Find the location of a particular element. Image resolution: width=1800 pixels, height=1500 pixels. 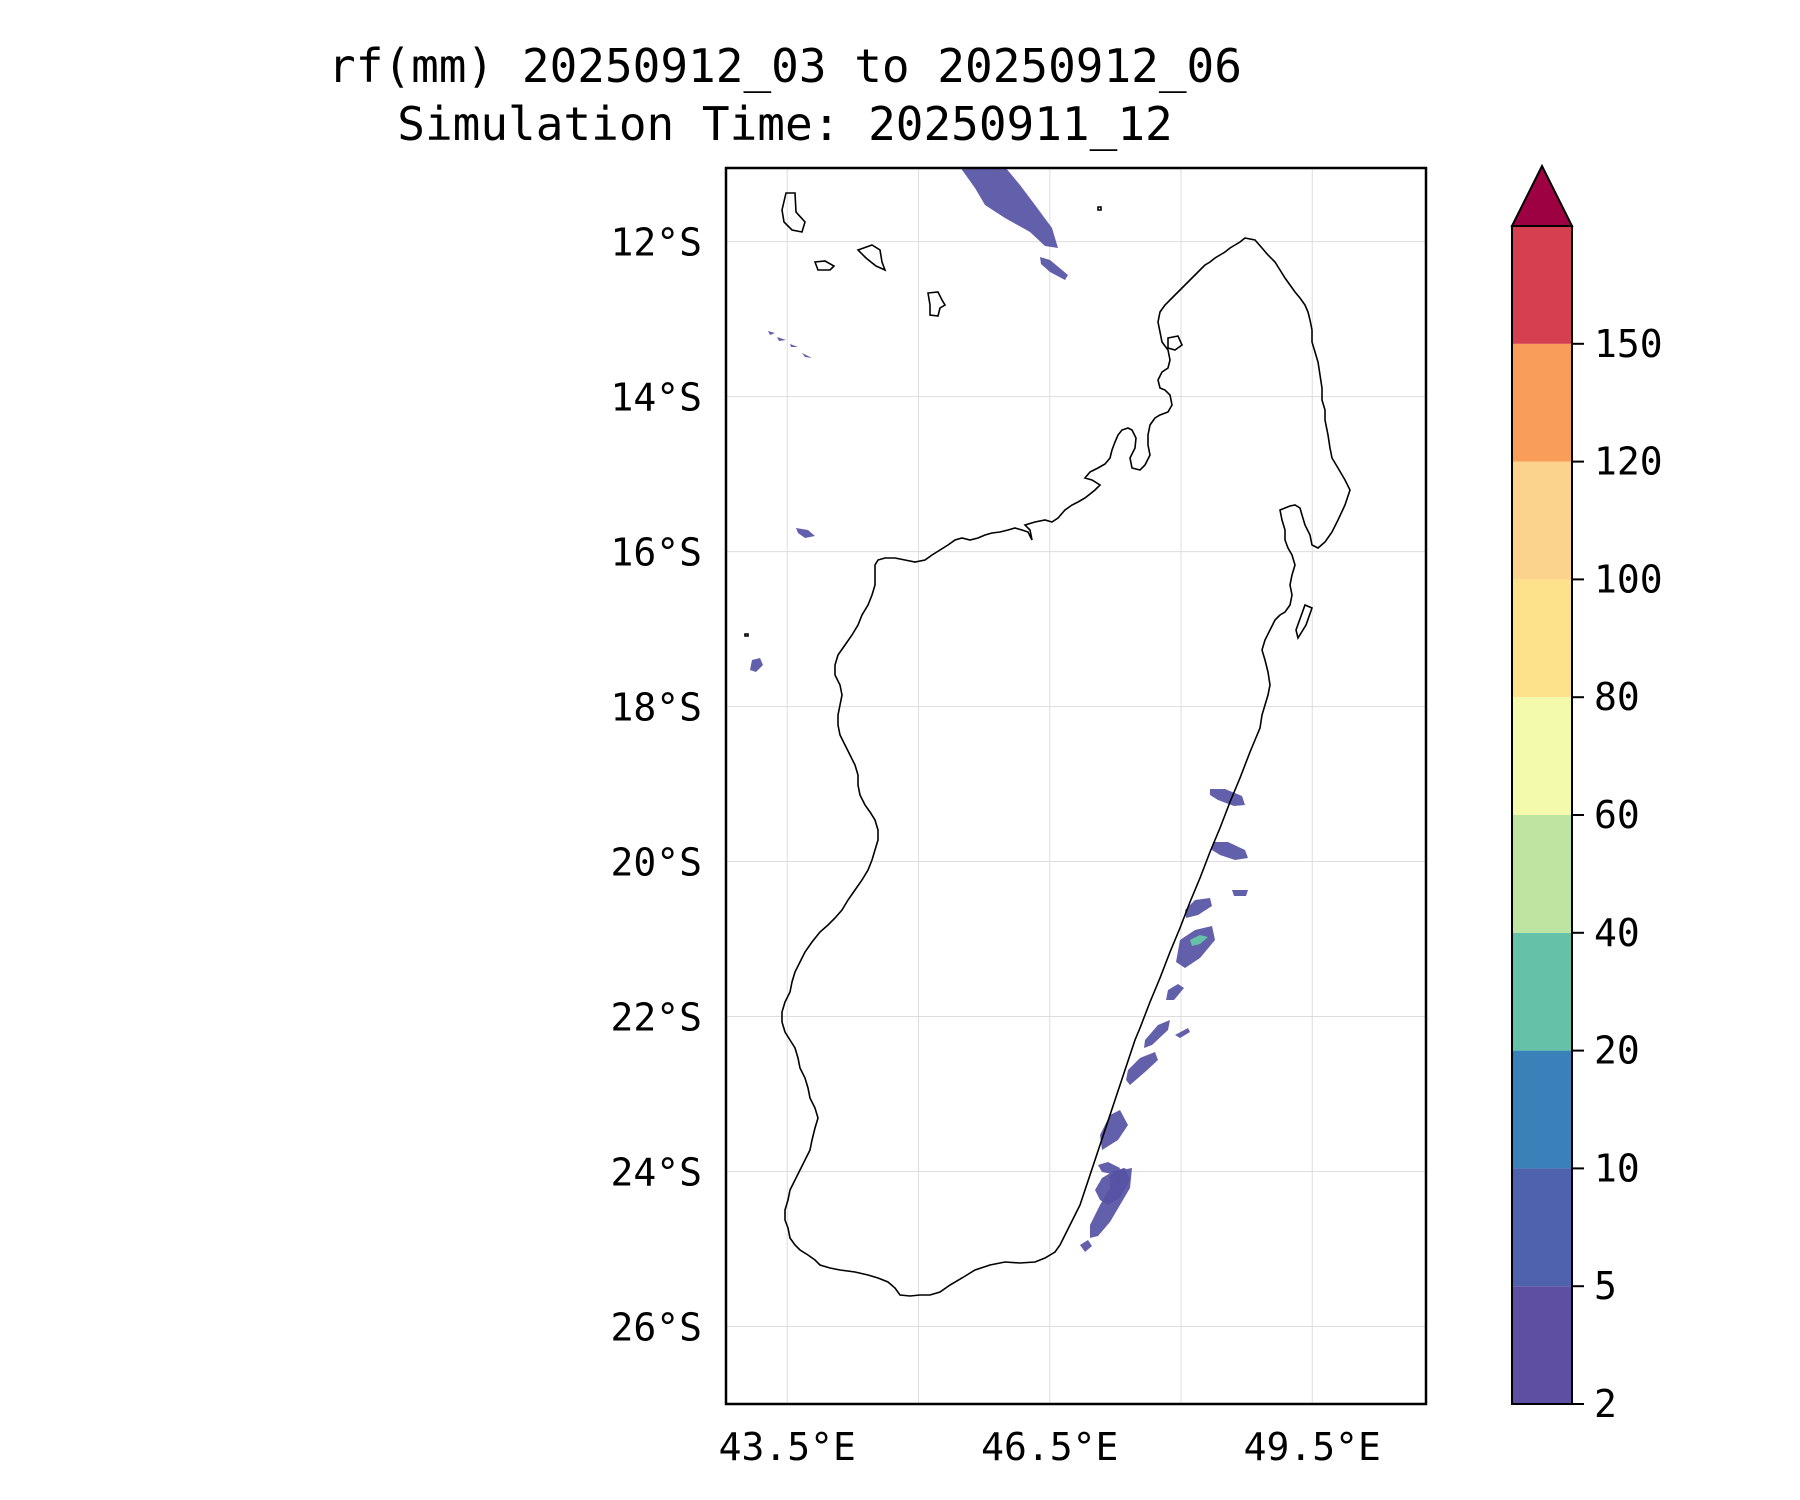

chart-subtitle: Simulation Time: 20250911_12 is located at coordinates (785, 124).